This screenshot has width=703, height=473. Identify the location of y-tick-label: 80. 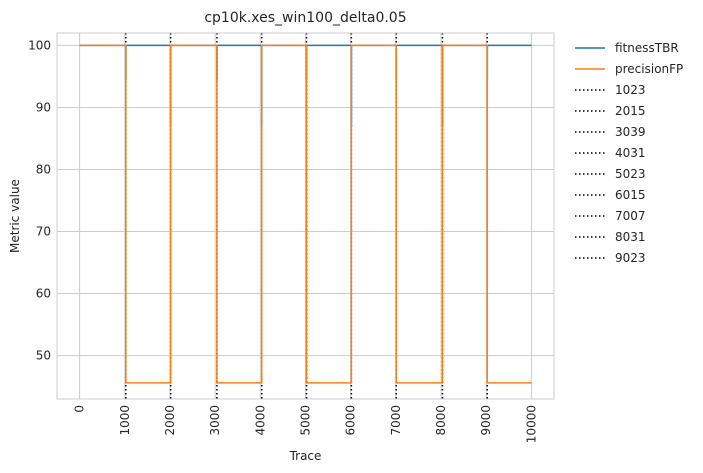
(43, 169).